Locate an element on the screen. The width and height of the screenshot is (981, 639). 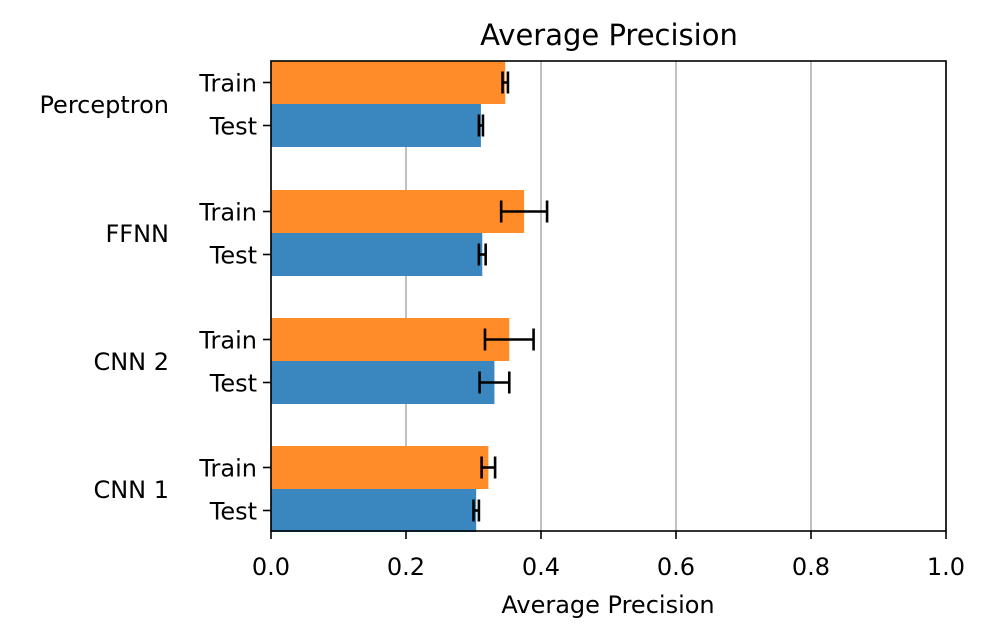
y-tick-label-ffnn-test: Test is located at coordinates (233, 256).